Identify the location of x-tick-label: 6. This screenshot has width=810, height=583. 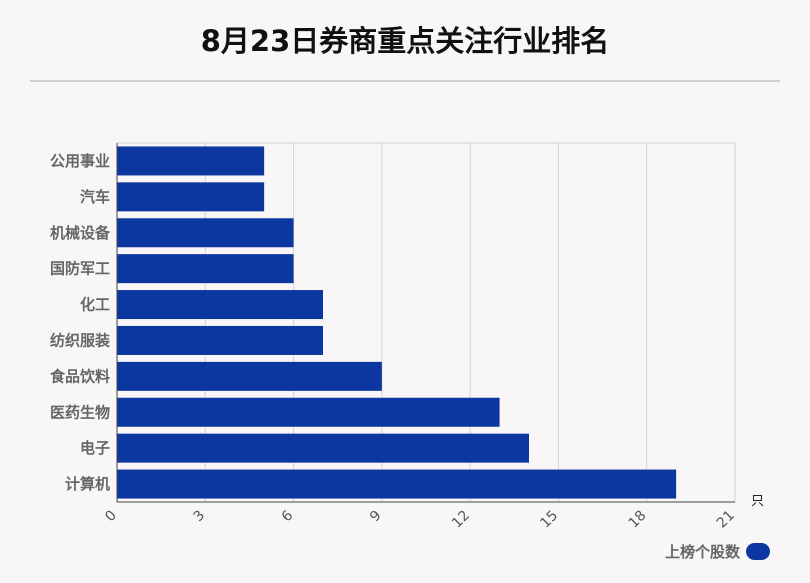
(288, 516).